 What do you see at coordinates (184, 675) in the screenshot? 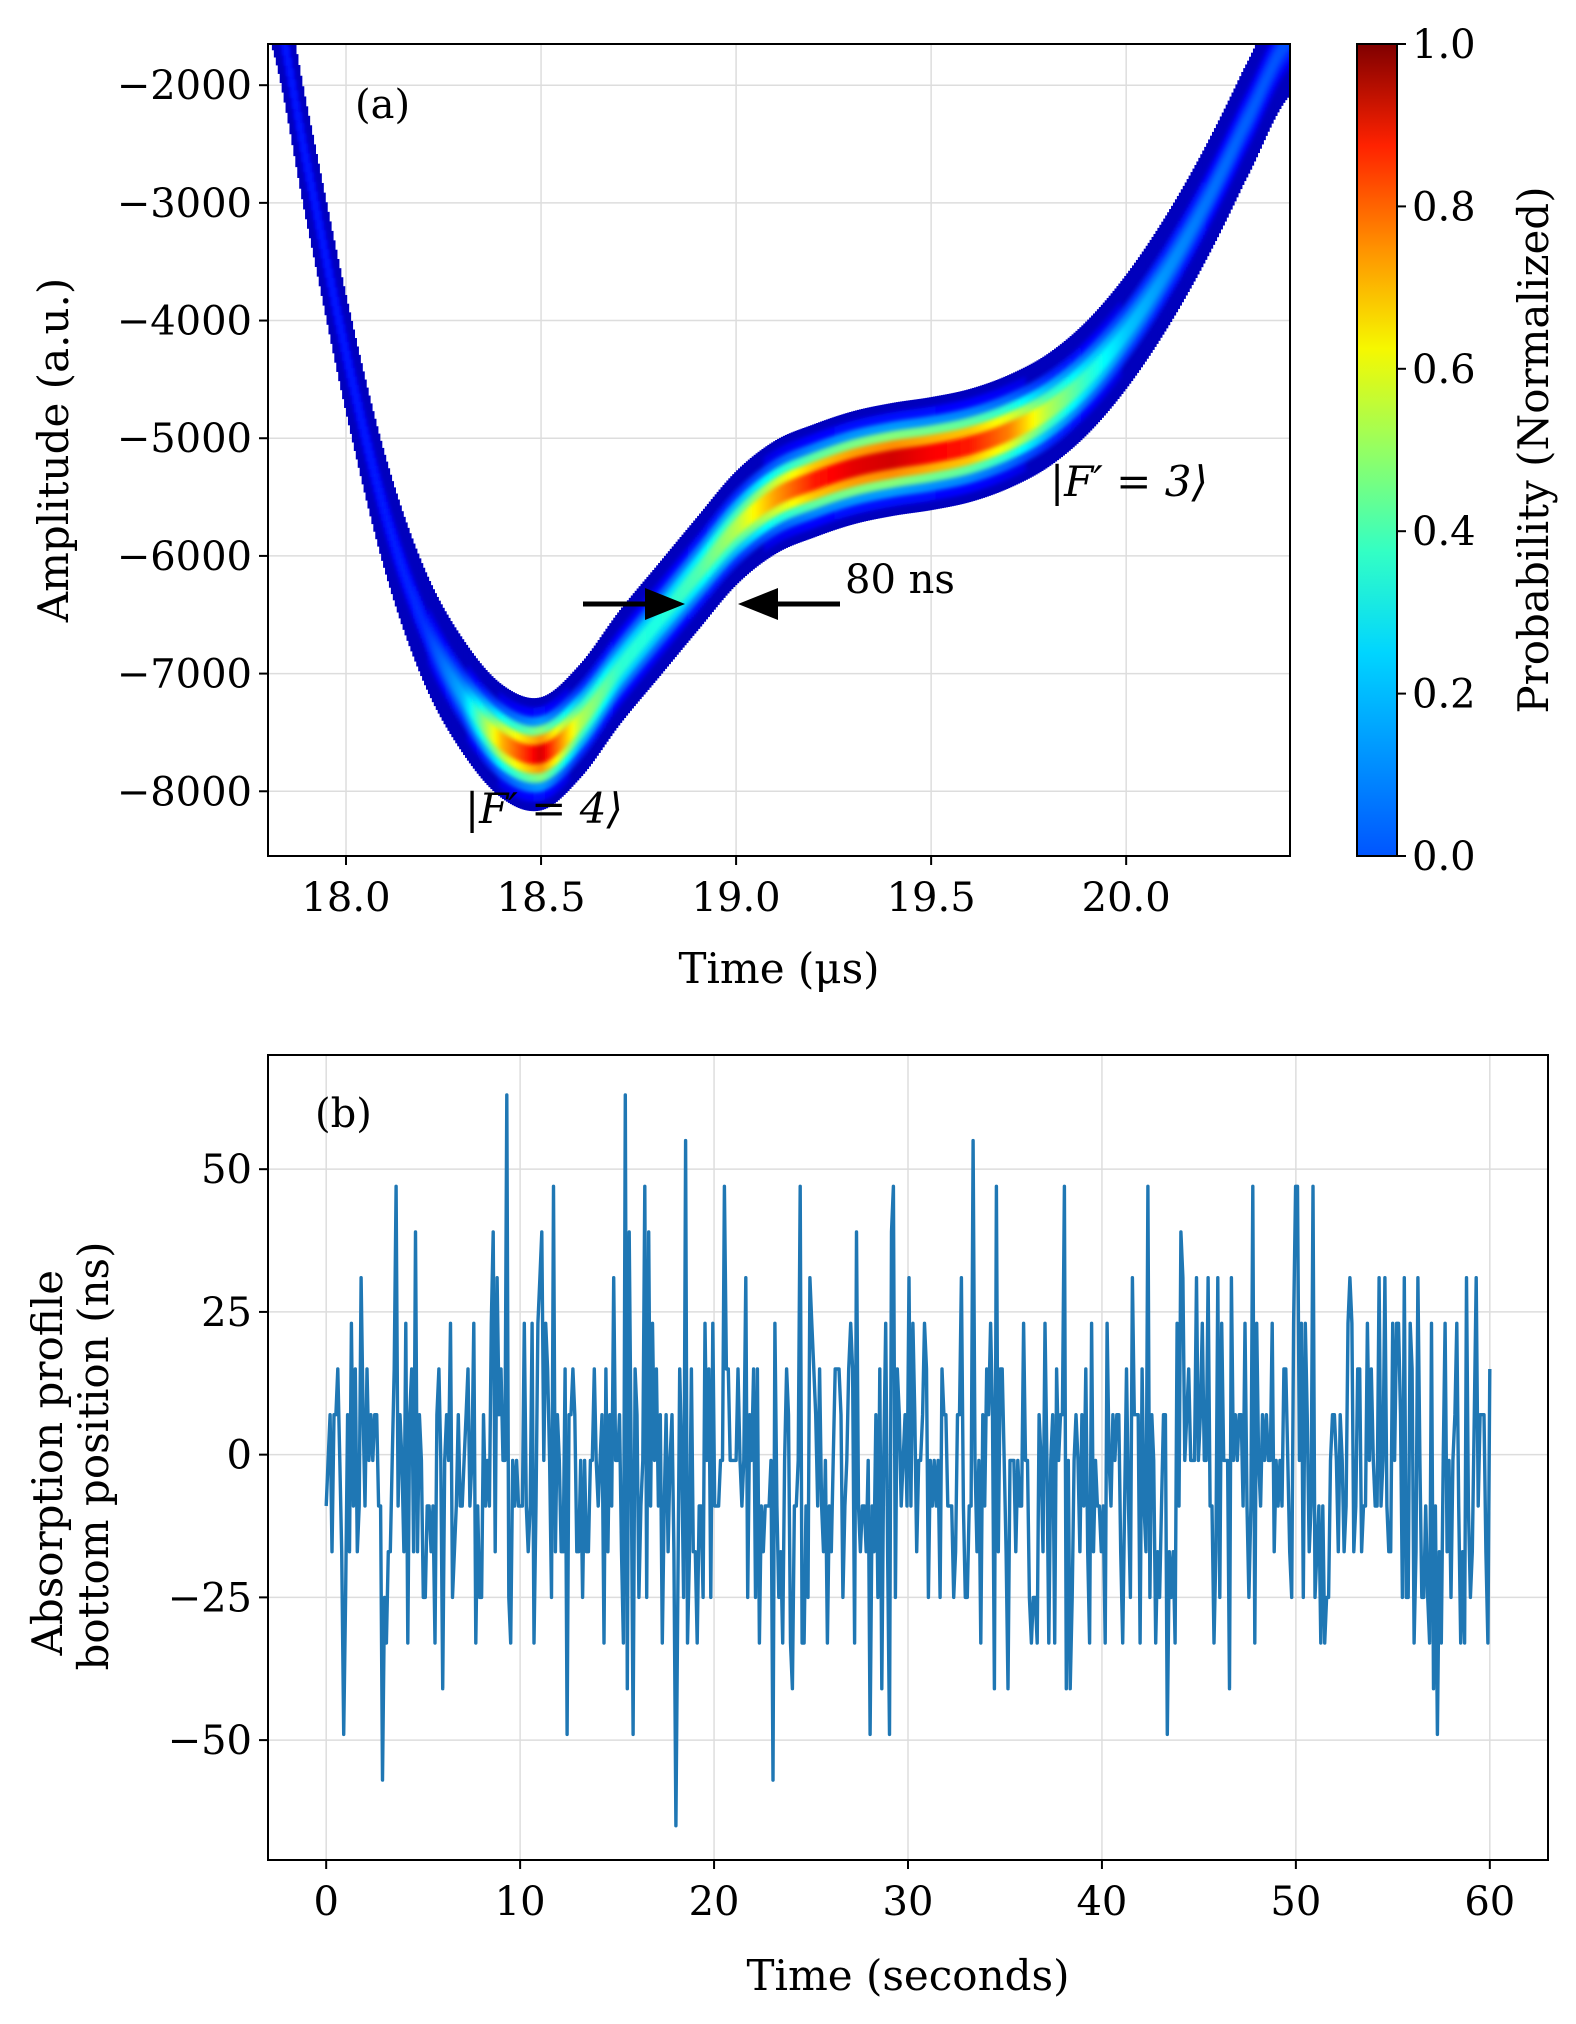
I see `y-tick-label: −7000` at bounding box center [184, 675].